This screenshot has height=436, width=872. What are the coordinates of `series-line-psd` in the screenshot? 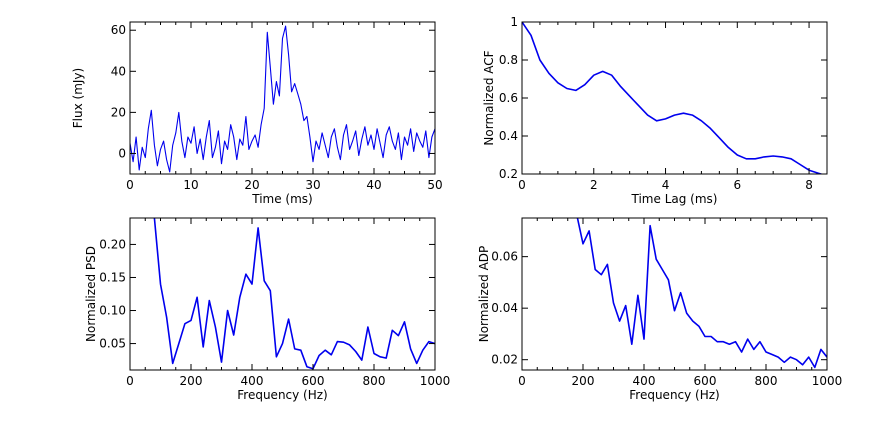 It's located at (294, 294).